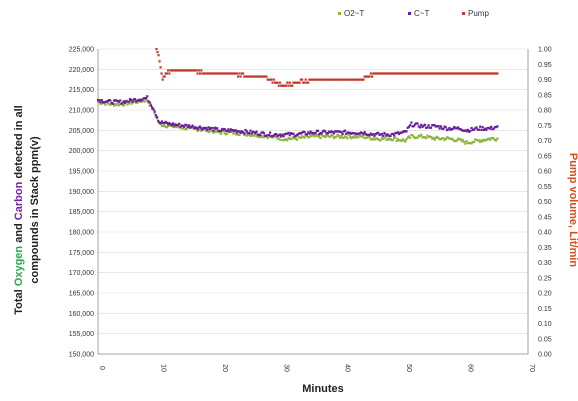  What do you see at coordinates (316, 368) in the screenshot?
I see `x-tick-labels: 0 10 20 30 40 50 60 70` at bounding box center [316, 368].